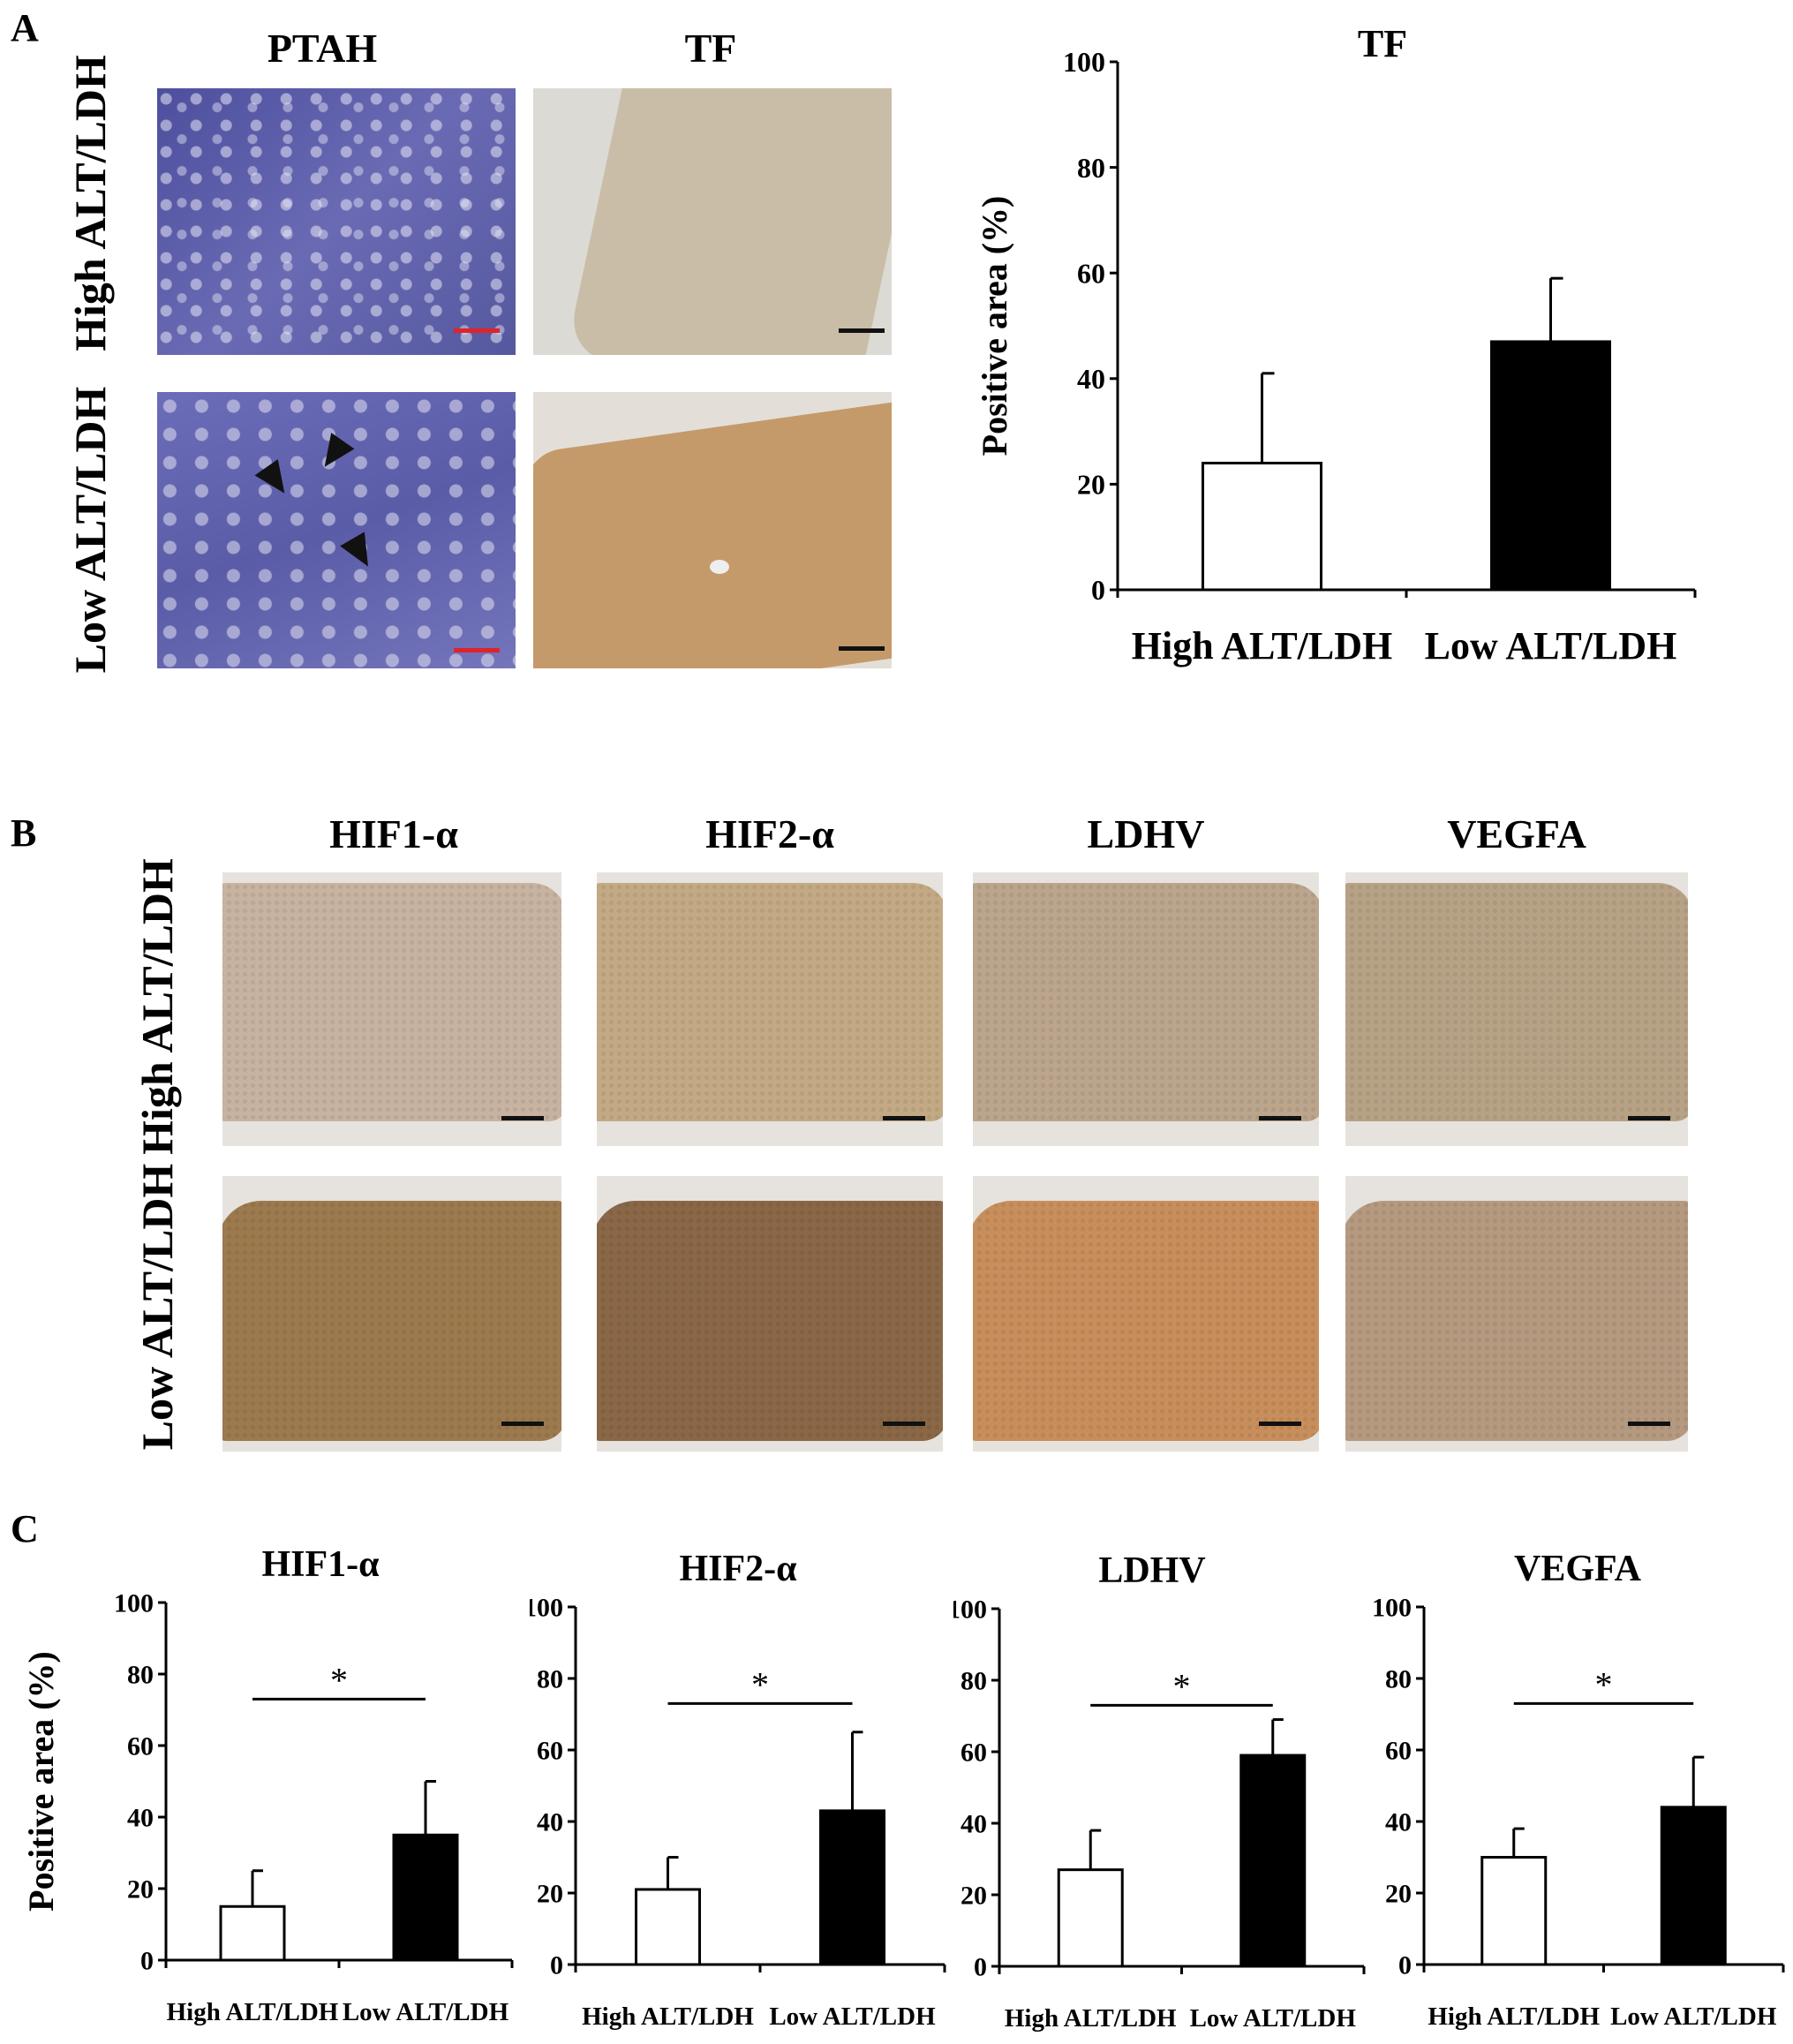 Image resolution: width=1793 pixels, height=2044 pixels. Describe the element at coordinates (157, 1307) in the screenshot. I see `row-label-b-low: Low ALT/LDH` at that location.